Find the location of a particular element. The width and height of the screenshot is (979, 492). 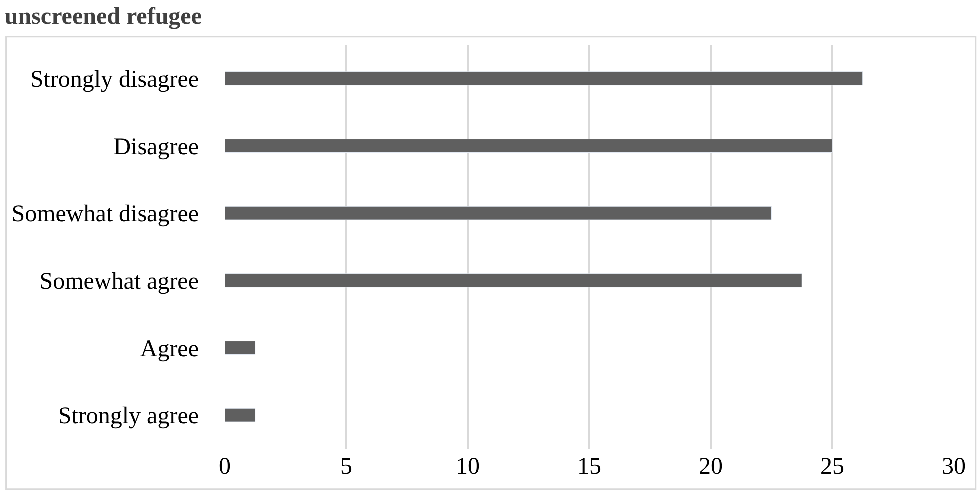

x-tick-label: 0 is located at coordinates (225, 467).